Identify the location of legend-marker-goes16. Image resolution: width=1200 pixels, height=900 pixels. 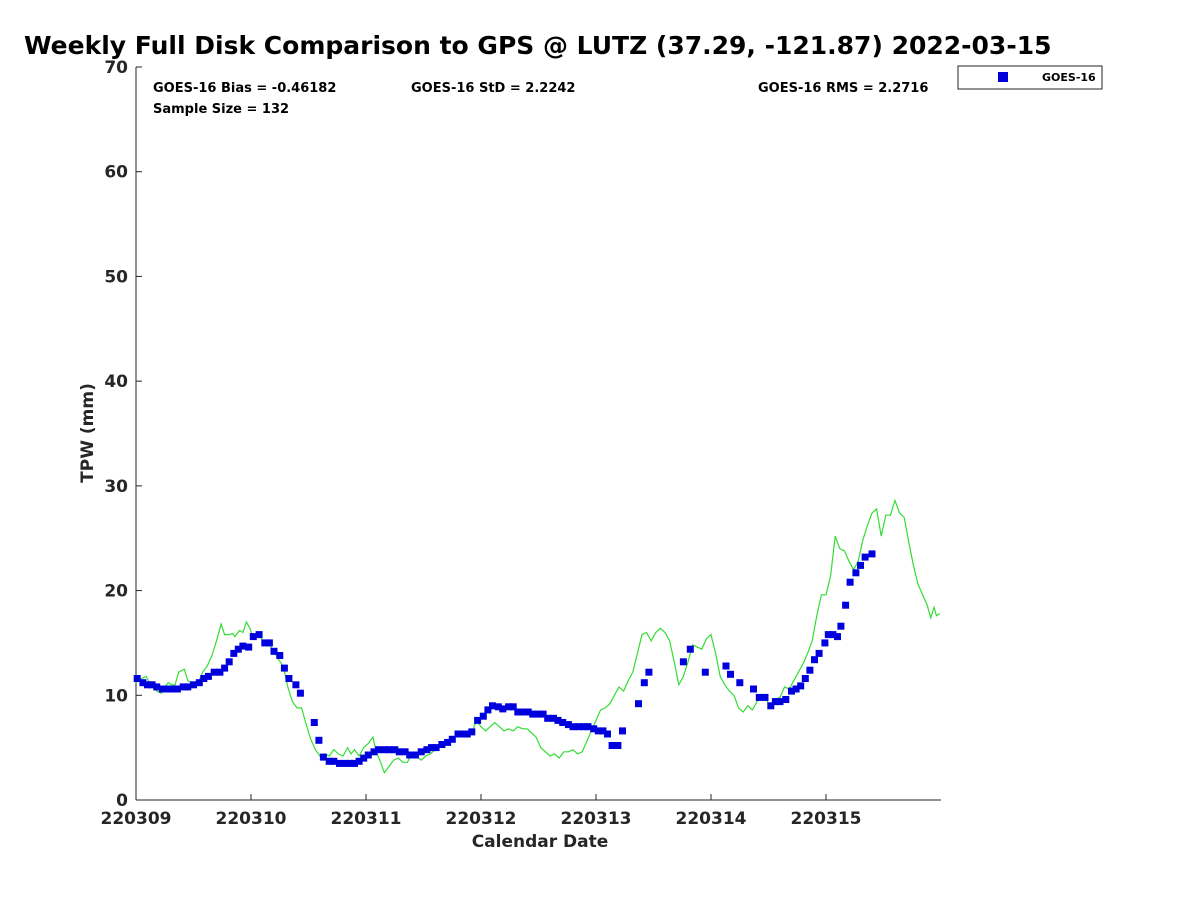
(1003, 77).